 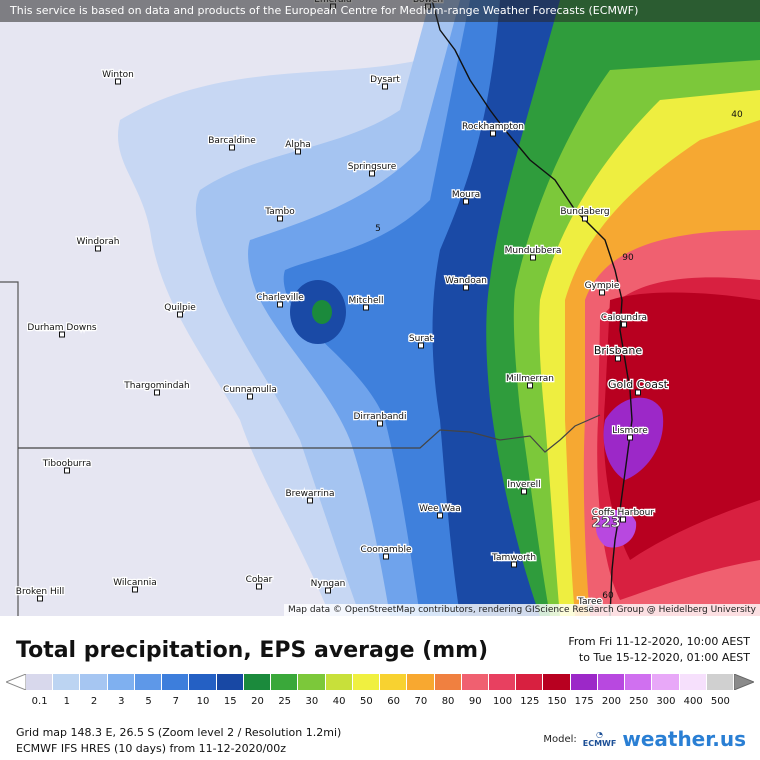 I want to click on map-title: Total precipitation, EPS average (mm), so click(x=252, y=650).